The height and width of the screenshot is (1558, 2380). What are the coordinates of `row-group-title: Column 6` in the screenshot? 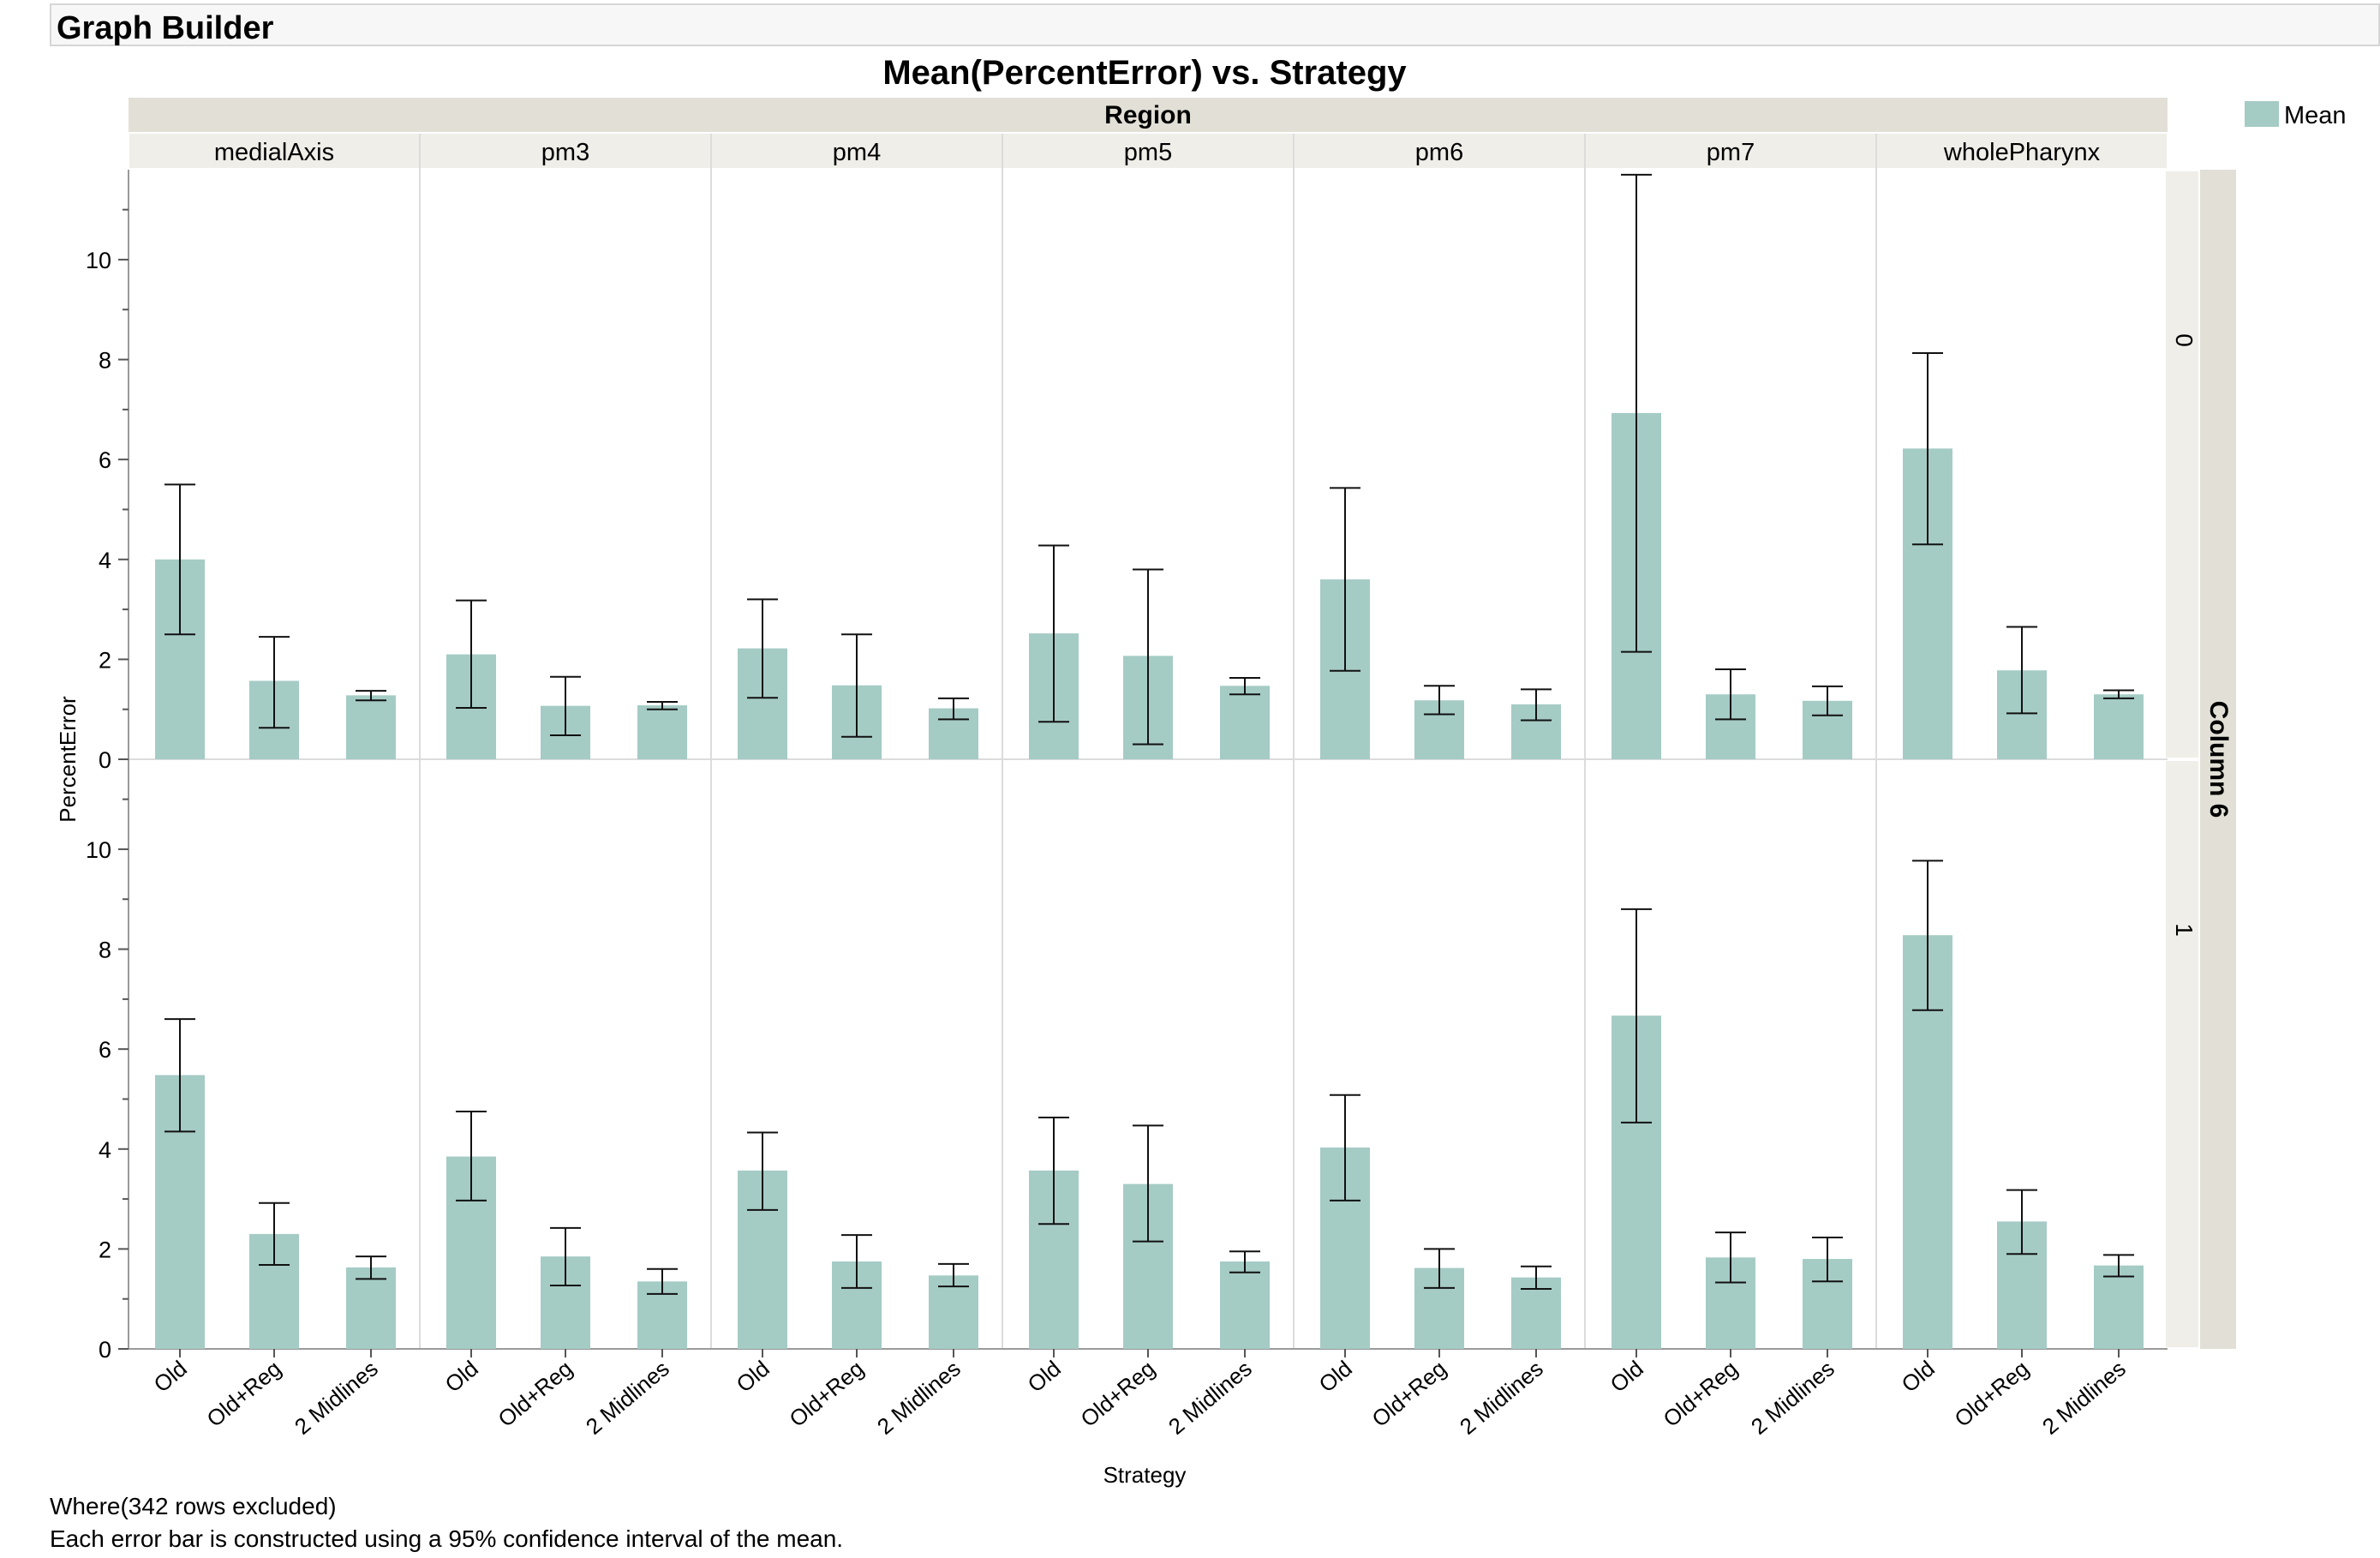 It's located at (2218, 759).